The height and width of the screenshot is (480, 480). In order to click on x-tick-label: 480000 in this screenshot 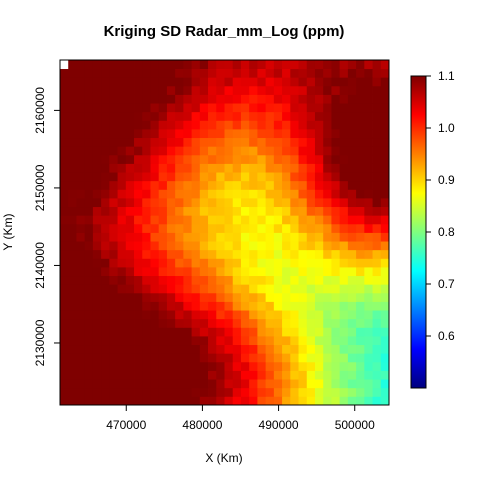, I will do `click(202, 425)`.